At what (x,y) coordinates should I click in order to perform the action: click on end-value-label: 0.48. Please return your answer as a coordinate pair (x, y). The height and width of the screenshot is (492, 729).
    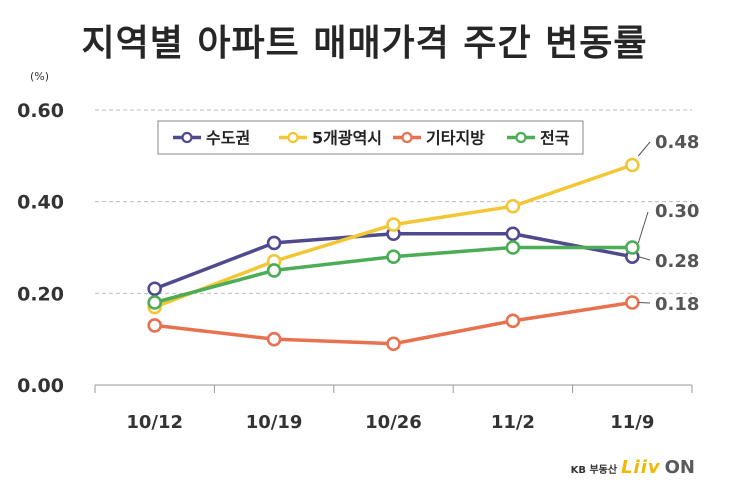
    Looking at the image, I should click on (677, 142).